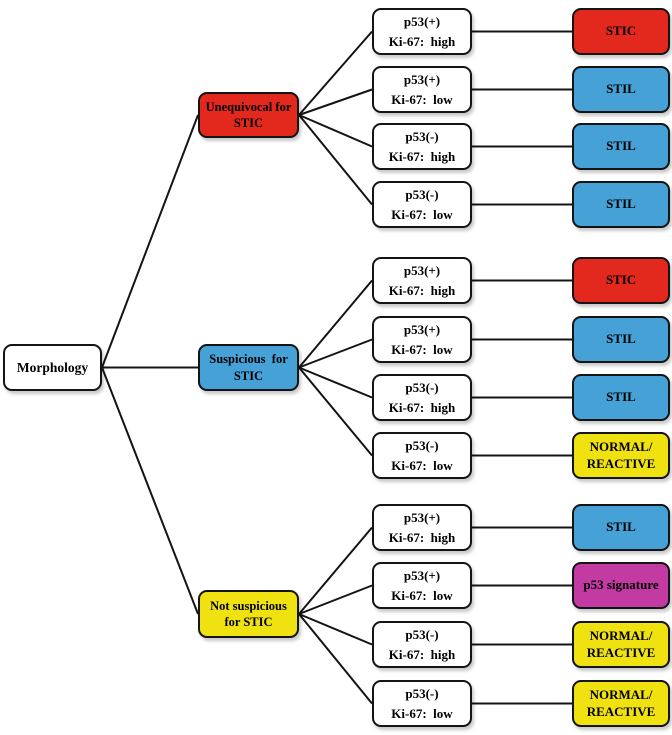 The width and height of the screenshot is (672, 735). What do you see at coordinates (248, 614) in the screenshot?
I see `branch-node-not-suspicious-for-stic: Not suspicious for STIC` at bounding box center [248, 614].